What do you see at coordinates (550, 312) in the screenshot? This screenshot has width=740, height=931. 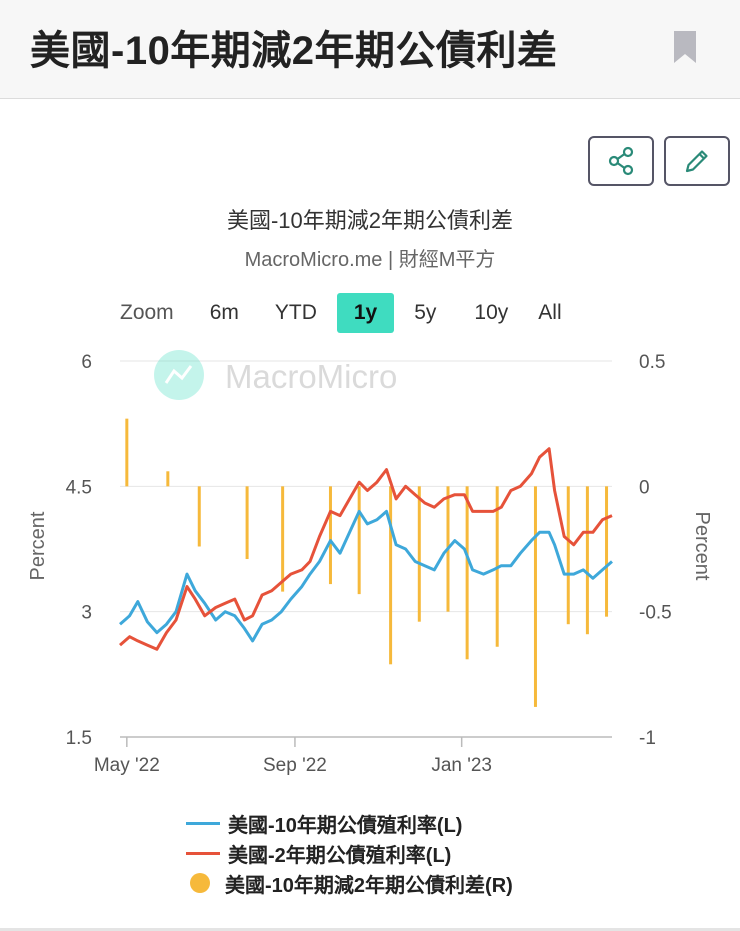 I see `zoom-all-button: All` at bounding box center [550, 312].